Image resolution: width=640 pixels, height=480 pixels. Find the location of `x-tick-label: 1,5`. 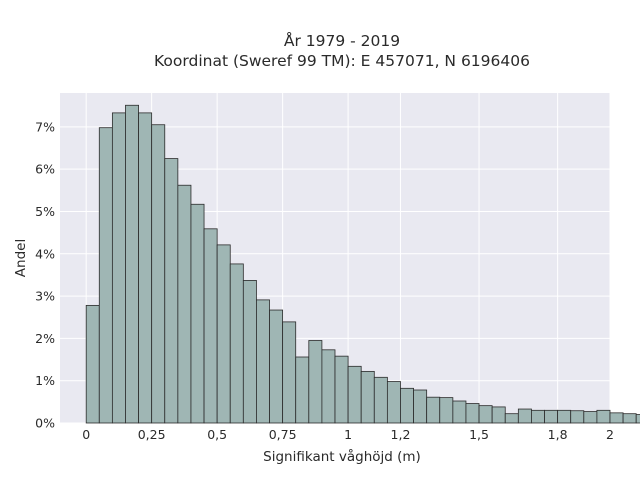

x-tick-label: 1,5 is located at coordinates (479, 434).